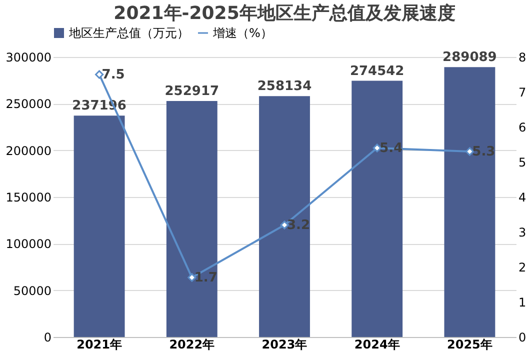 The image size is (531, 355). What do you see at coordinates (113, 75) in the screenshot?
I see `data-label: 7.5` at bounding box center [113, 75].